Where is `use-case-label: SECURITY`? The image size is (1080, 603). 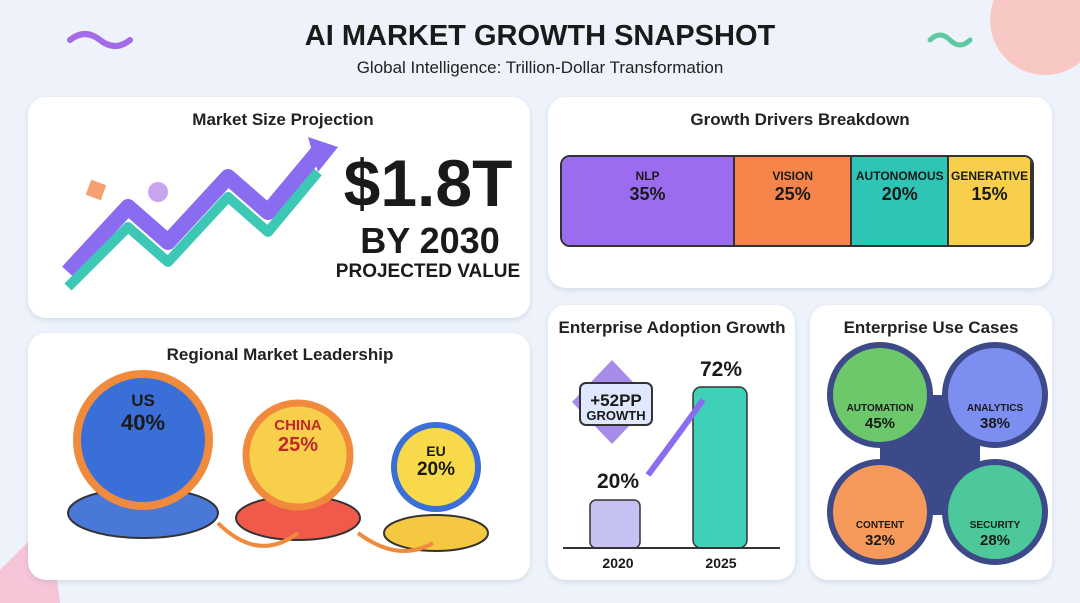 use-case-label: SECURITY is located at coordinates (995, 525).